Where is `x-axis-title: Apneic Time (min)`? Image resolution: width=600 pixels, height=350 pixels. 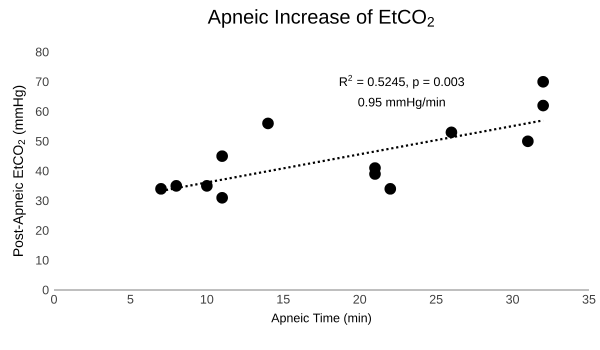
x-axis-title: Apneic Time (min) is located at coordinates (321, 319).